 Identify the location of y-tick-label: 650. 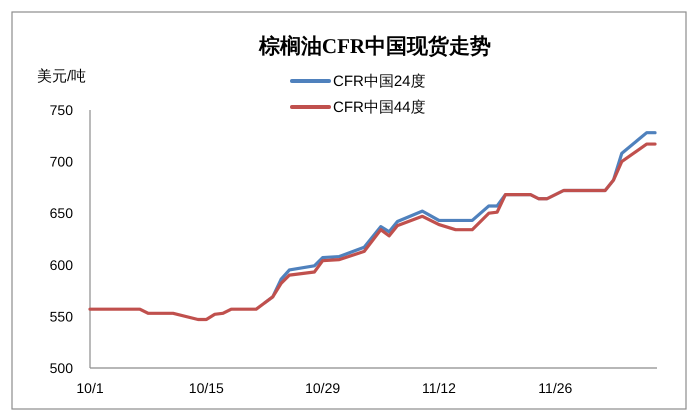
(62, 213).